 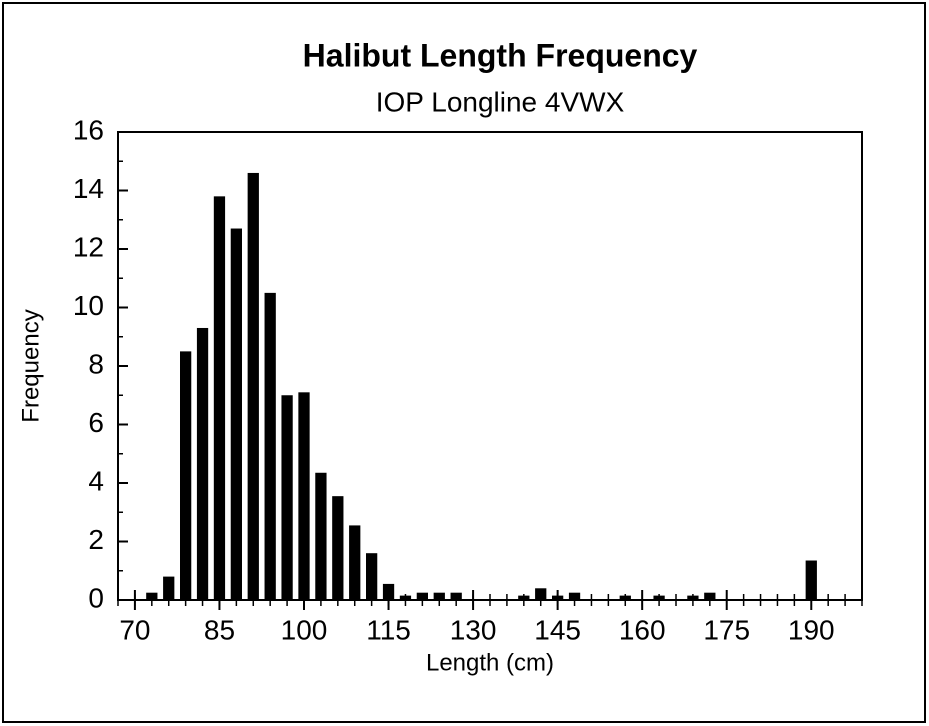 I want to click on x-axis-label: Length (cm), so click(x=490, y=662).